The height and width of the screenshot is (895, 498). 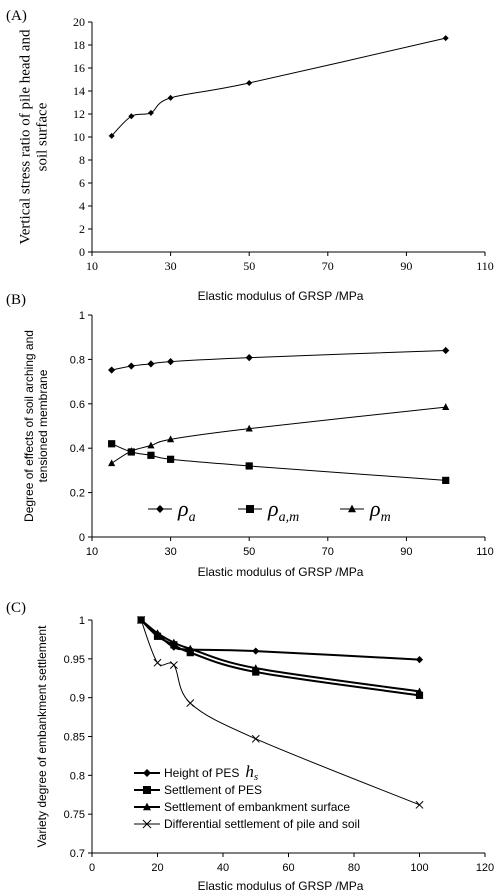 What do you see at coordinates (74, 815) in the screenshot?
I see `y-tick-label: 0.75` at bounding box center [74, 815].